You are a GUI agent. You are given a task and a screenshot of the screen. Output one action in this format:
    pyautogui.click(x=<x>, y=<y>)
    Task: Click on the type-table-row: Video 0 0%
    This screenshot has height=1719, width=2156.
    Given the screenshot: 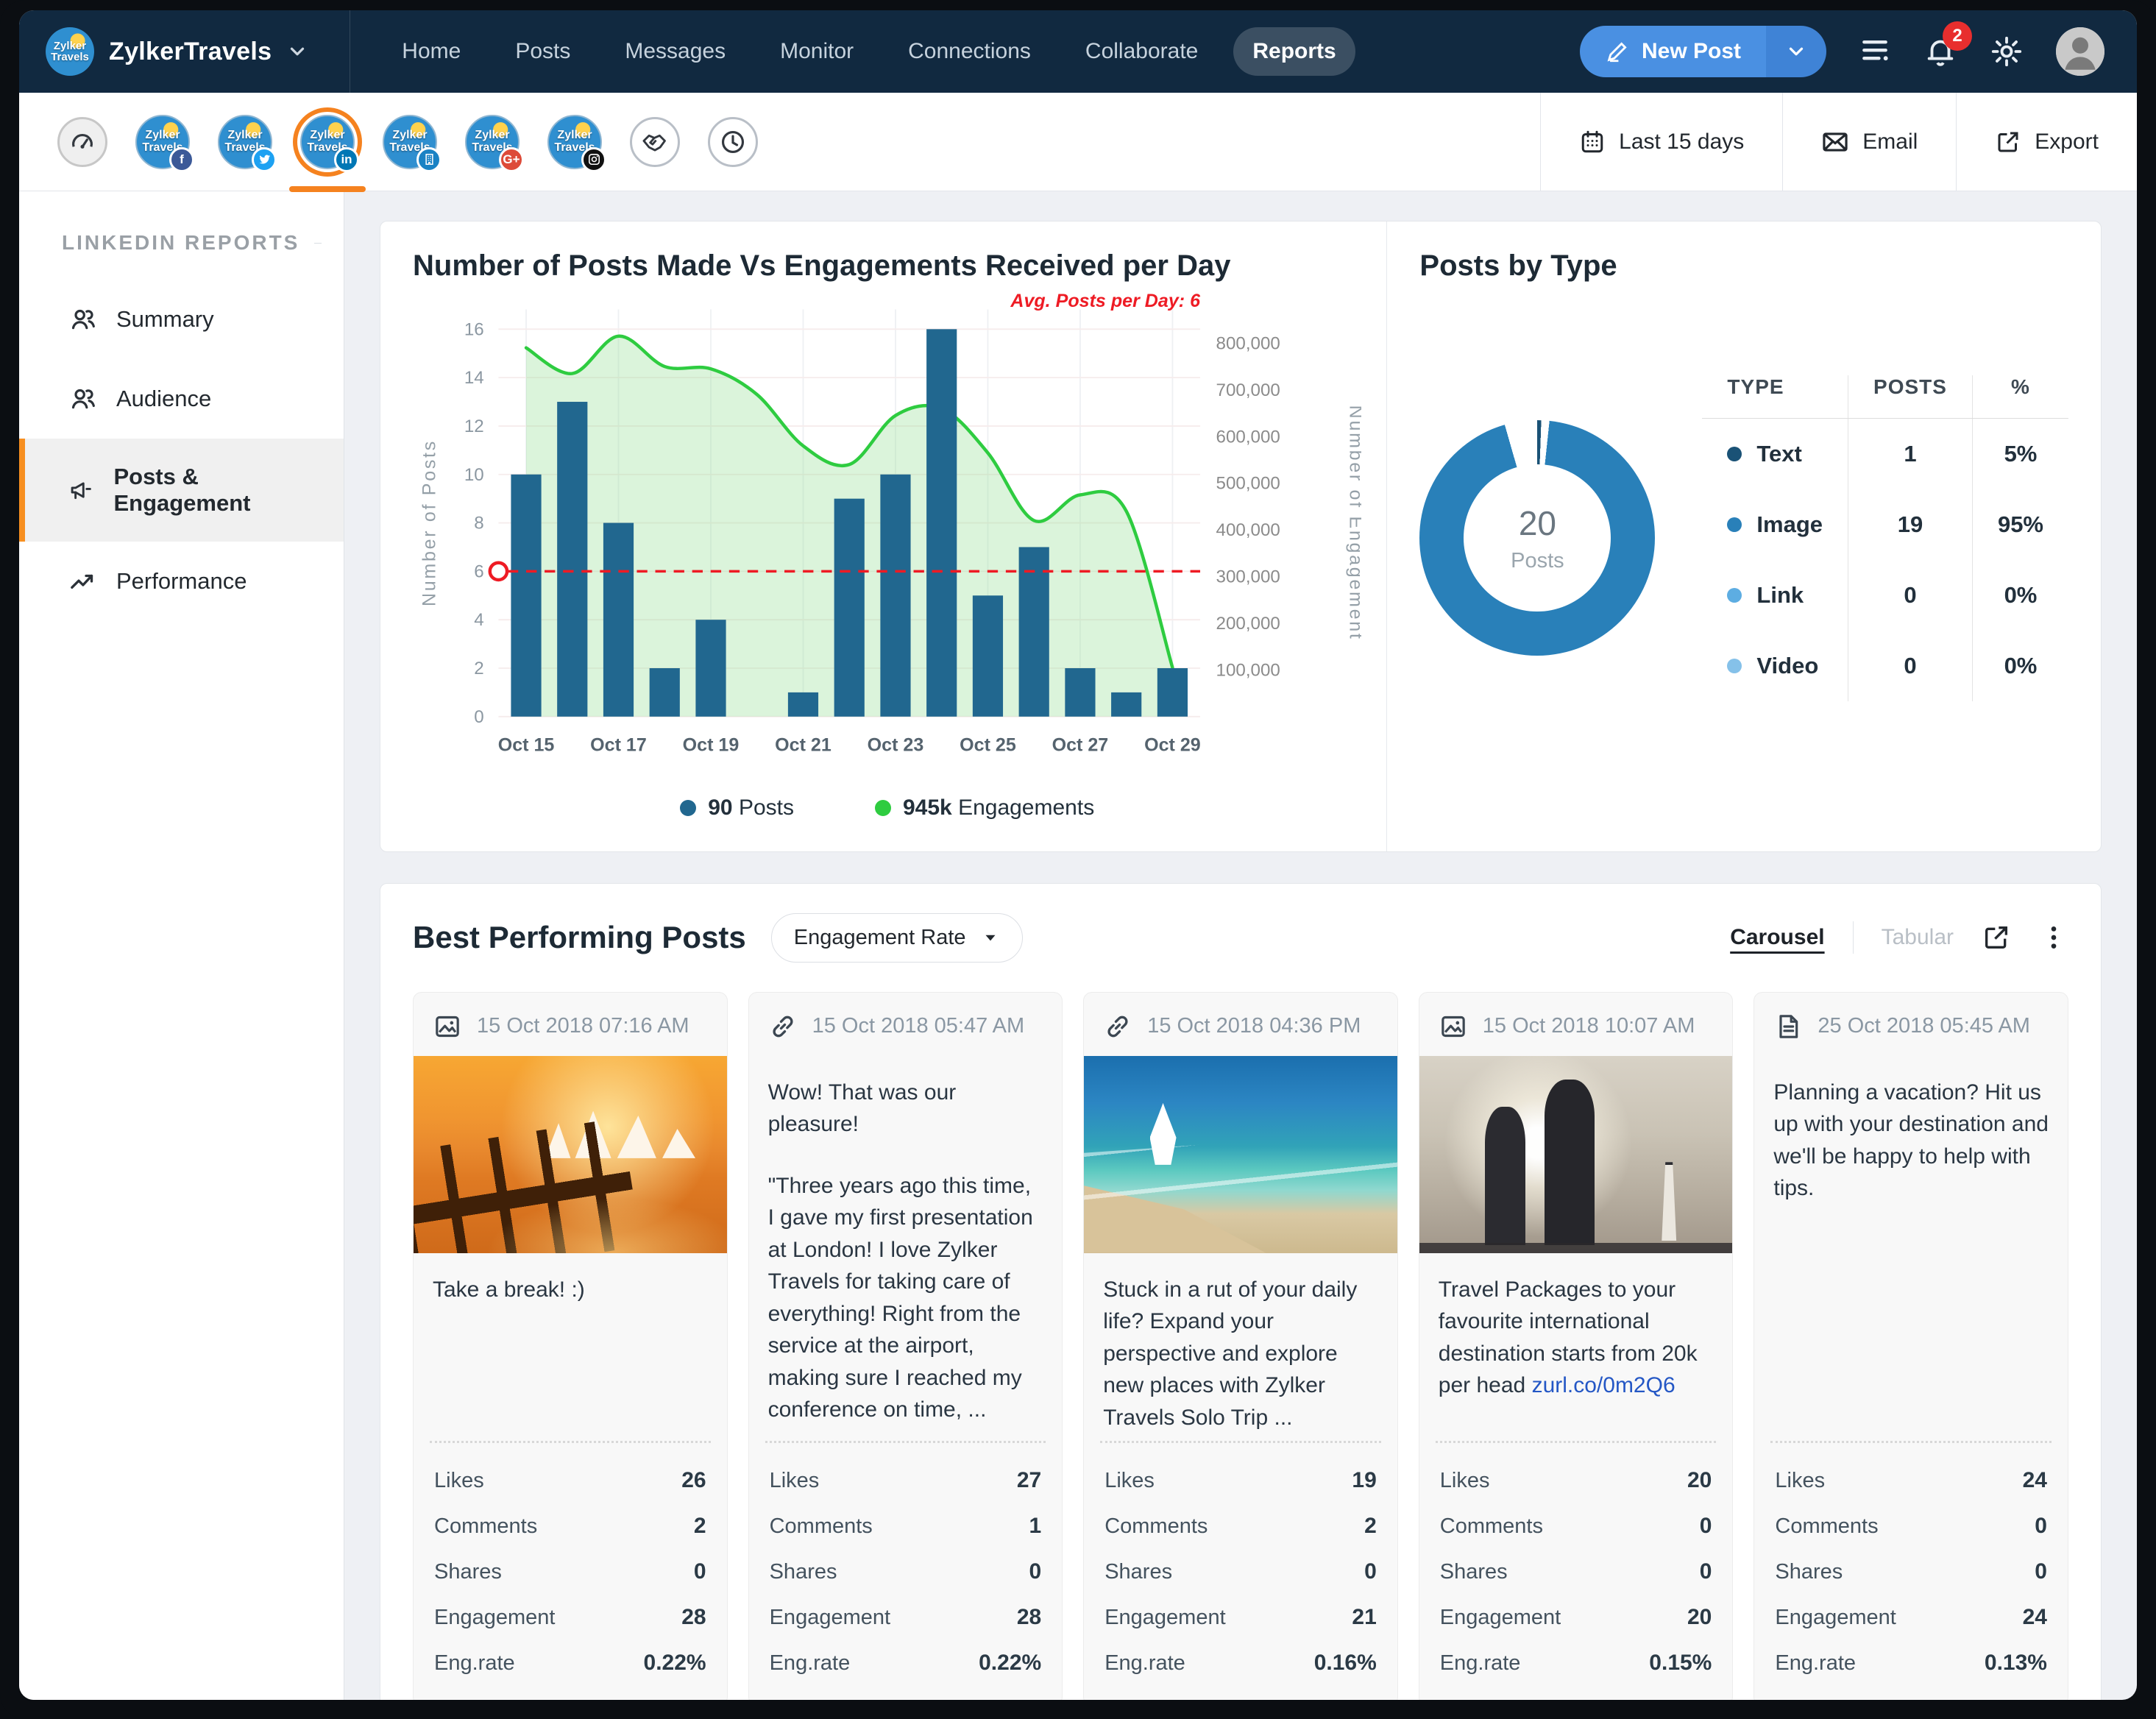 What is the action you would take?
    pyautogui.click(x=1885, y=665)
    